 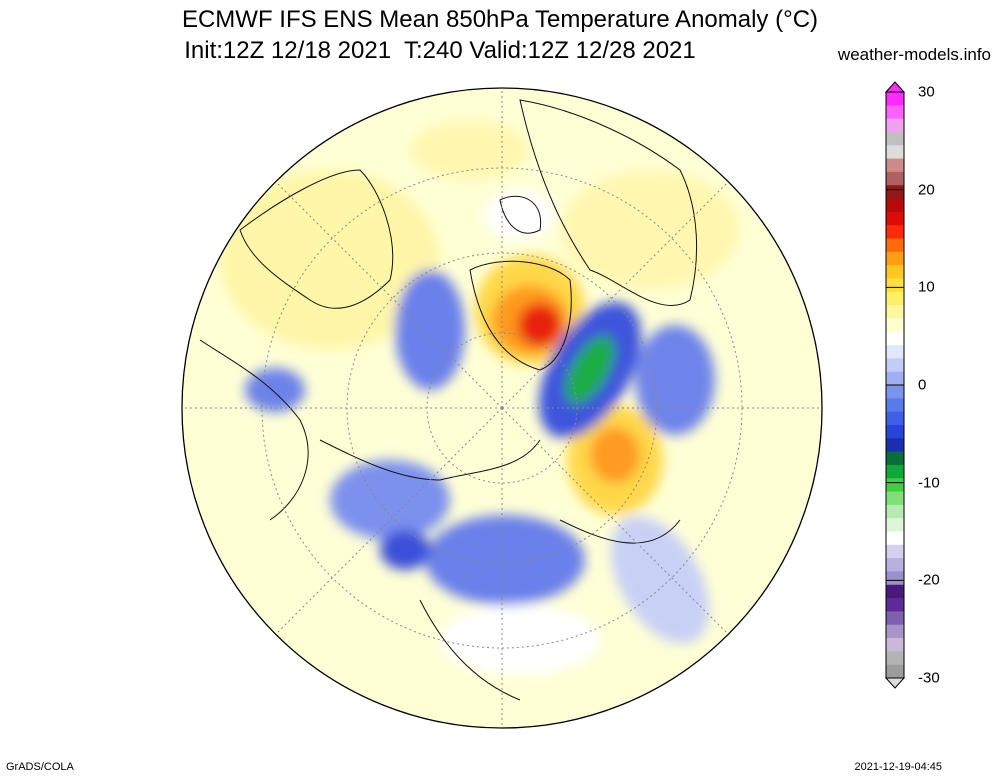 I want to click on colorbar, so click(x=895, y=385).